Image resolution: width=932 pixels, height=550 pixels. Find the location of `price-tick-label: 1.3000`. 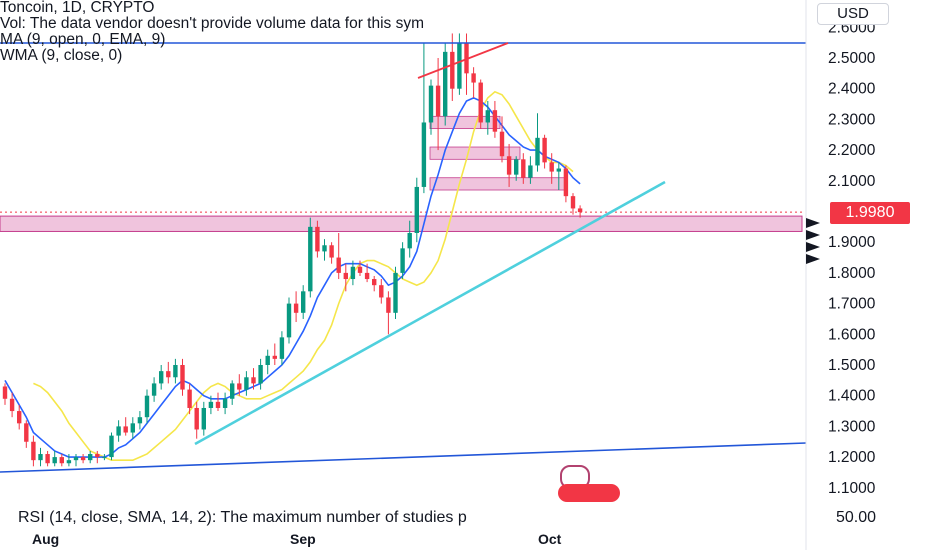

price-tick-label: 1.3000 is located at coordinates (852, 426).